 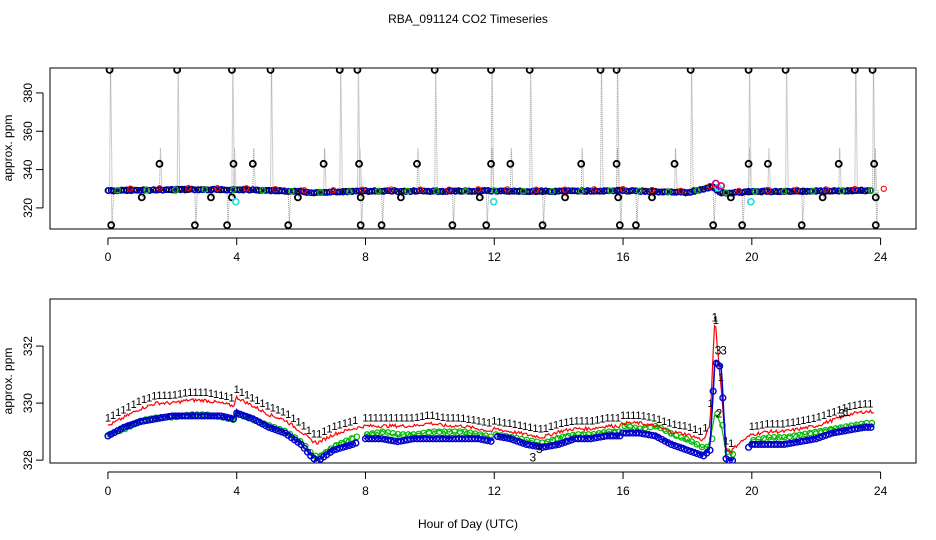 What do you see at coordinates (28, 93) in the screenshot?
I see `y-tick-label: 380` at bounding box center [28, 93].